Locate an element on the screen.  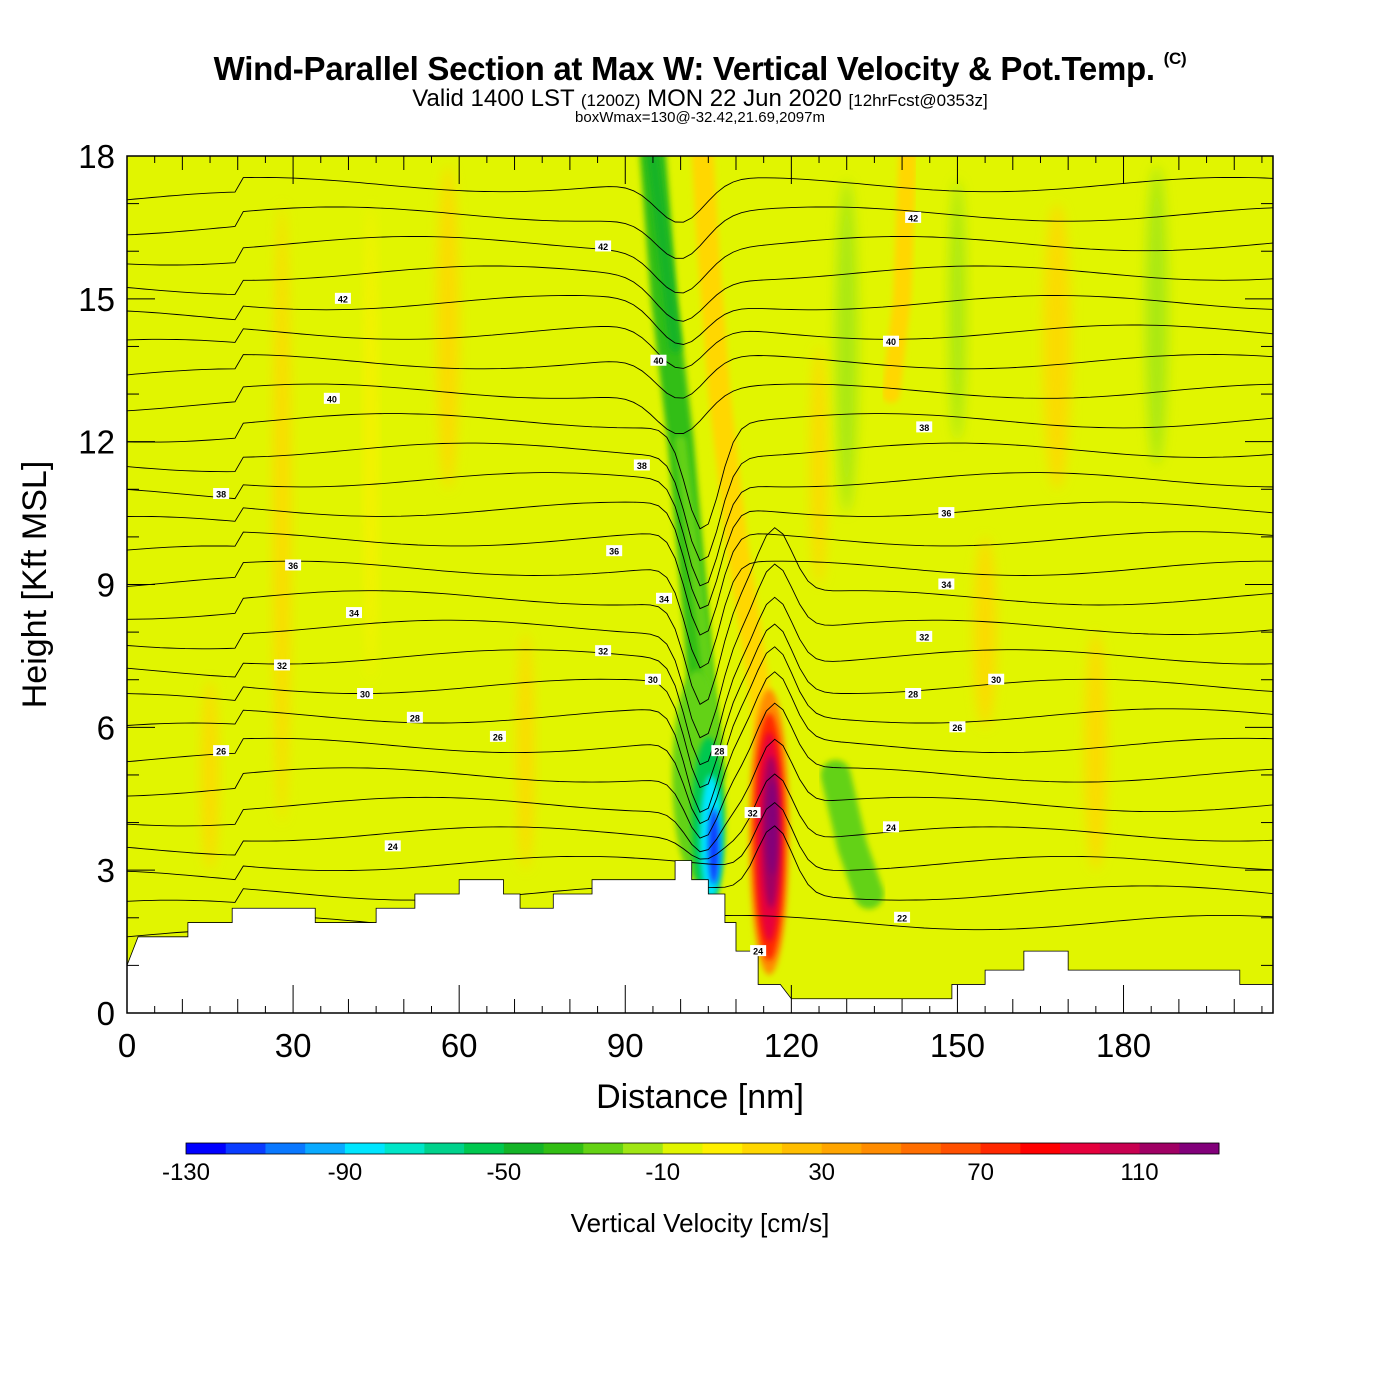
colorbar-frame is located at coordinates (702, 1148).